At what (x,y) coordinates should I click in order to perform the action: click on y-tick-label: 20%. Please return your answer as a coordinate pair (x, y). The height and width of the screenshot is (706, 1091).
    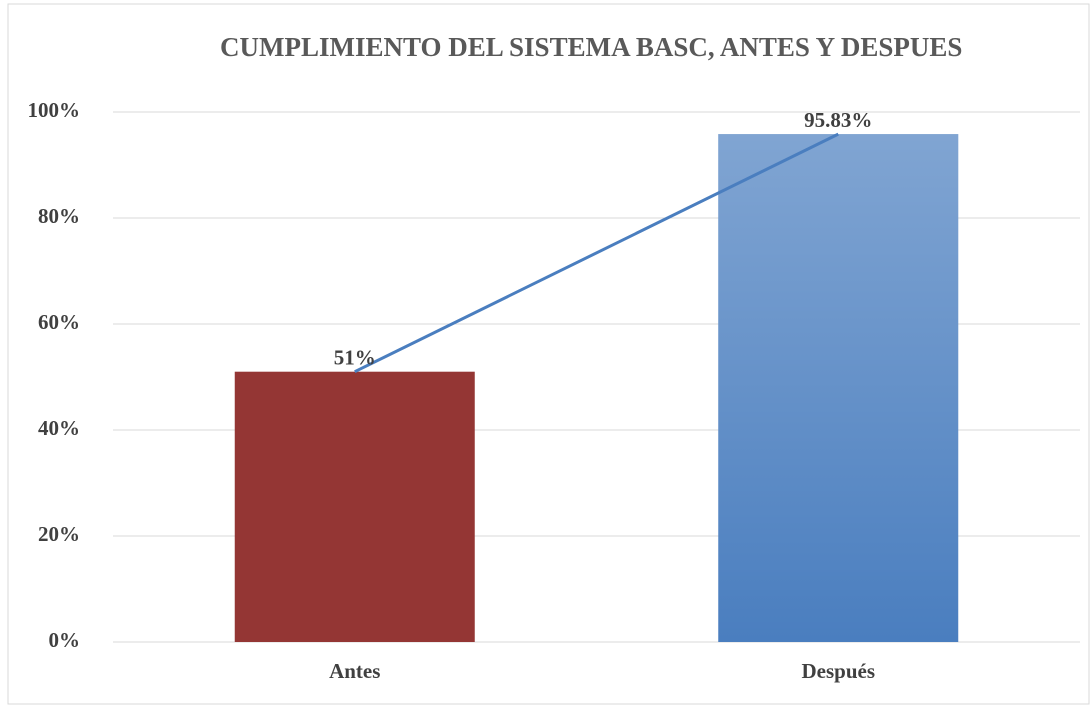
    Looking at the image, I should click on (59, 534).